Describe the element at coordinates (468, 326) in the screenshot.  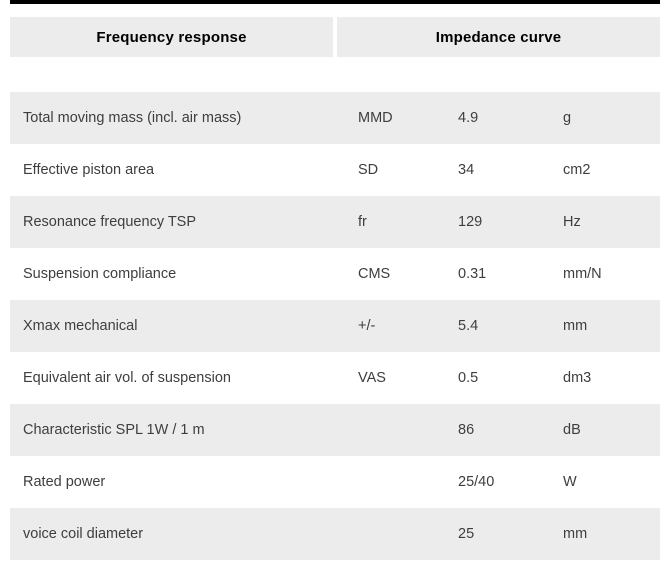
I see `spec-value: 5.4` at that location.